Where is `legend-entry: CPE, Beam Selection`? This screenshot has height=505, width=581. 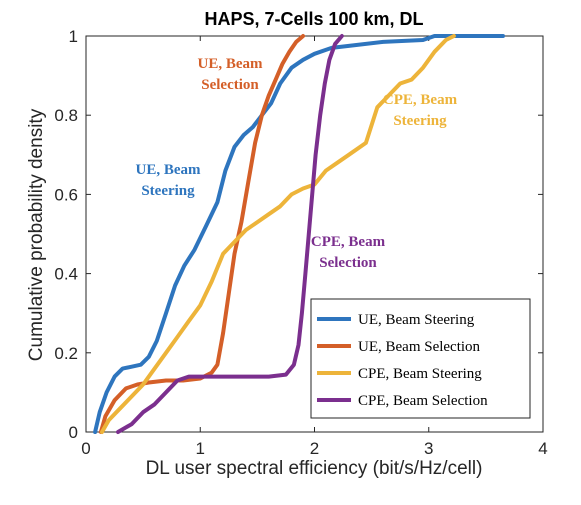
legend-entry: CPE, Beam Selection is located at coordinates (423, 401).